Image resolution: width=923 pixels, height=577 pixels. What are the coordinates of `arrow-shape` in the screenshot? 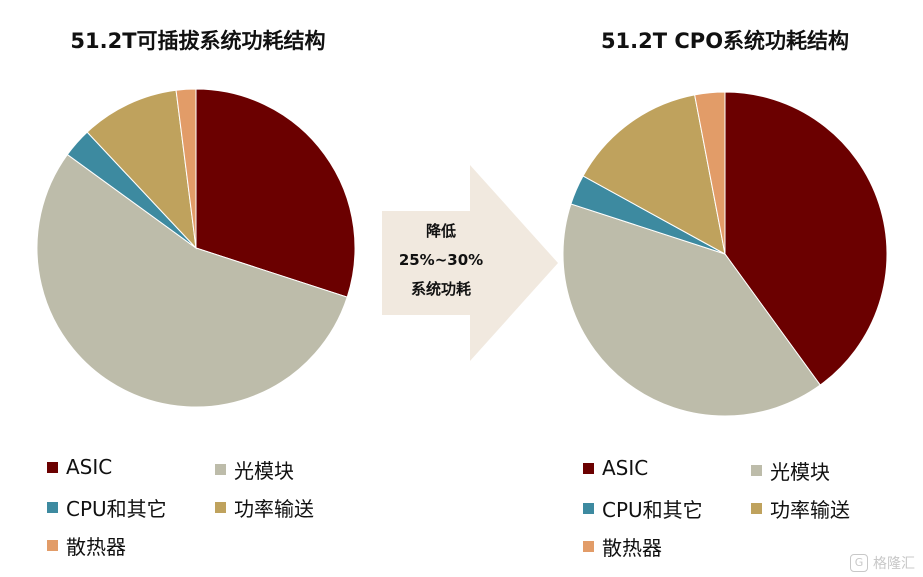 It's located at (470, 263).